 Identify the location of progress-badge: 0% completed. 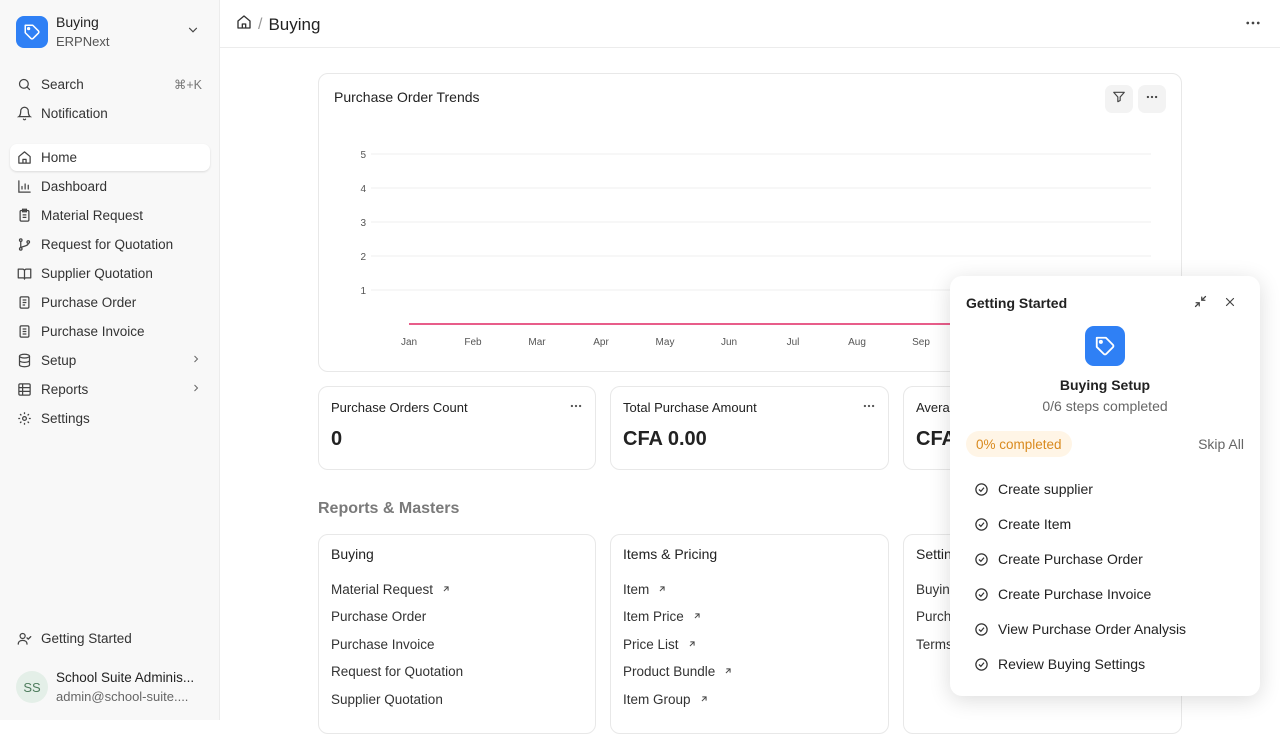
(1019, 444).